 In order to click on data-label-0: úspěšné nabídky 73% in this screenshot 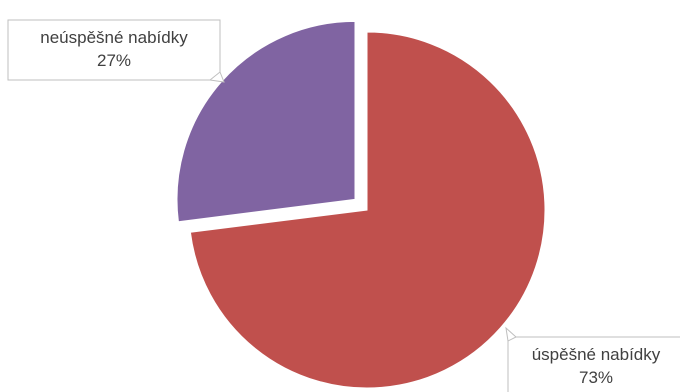, I will do `click(592, 359)`.